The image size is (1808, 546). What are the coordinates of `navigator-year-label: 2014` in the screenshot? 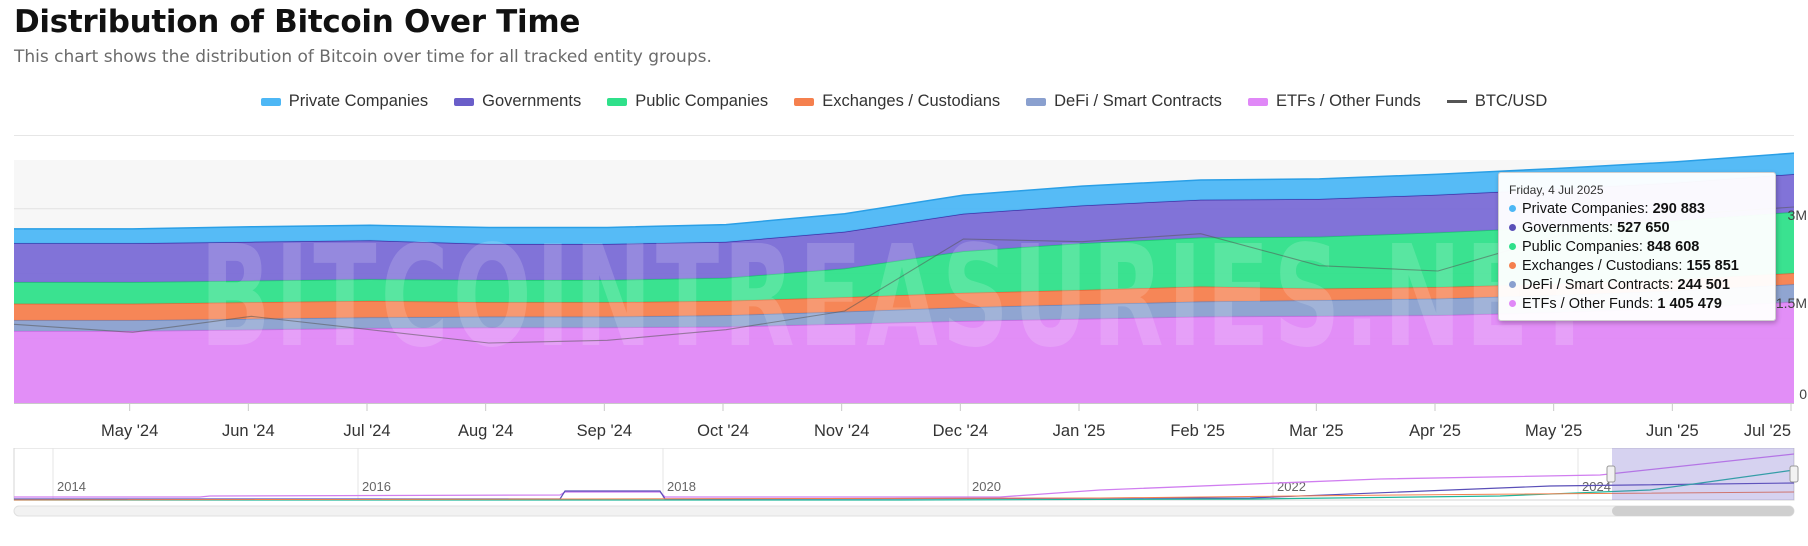 It's located at (71, 486).